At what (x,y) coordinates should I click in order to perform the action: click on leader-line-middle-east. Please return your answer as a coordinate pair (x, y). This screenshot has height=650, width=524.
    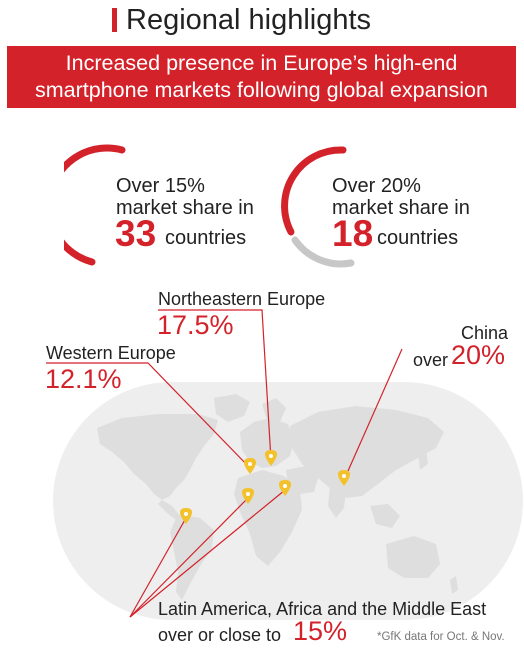
    Looking at the image, I should click on (207, 553).